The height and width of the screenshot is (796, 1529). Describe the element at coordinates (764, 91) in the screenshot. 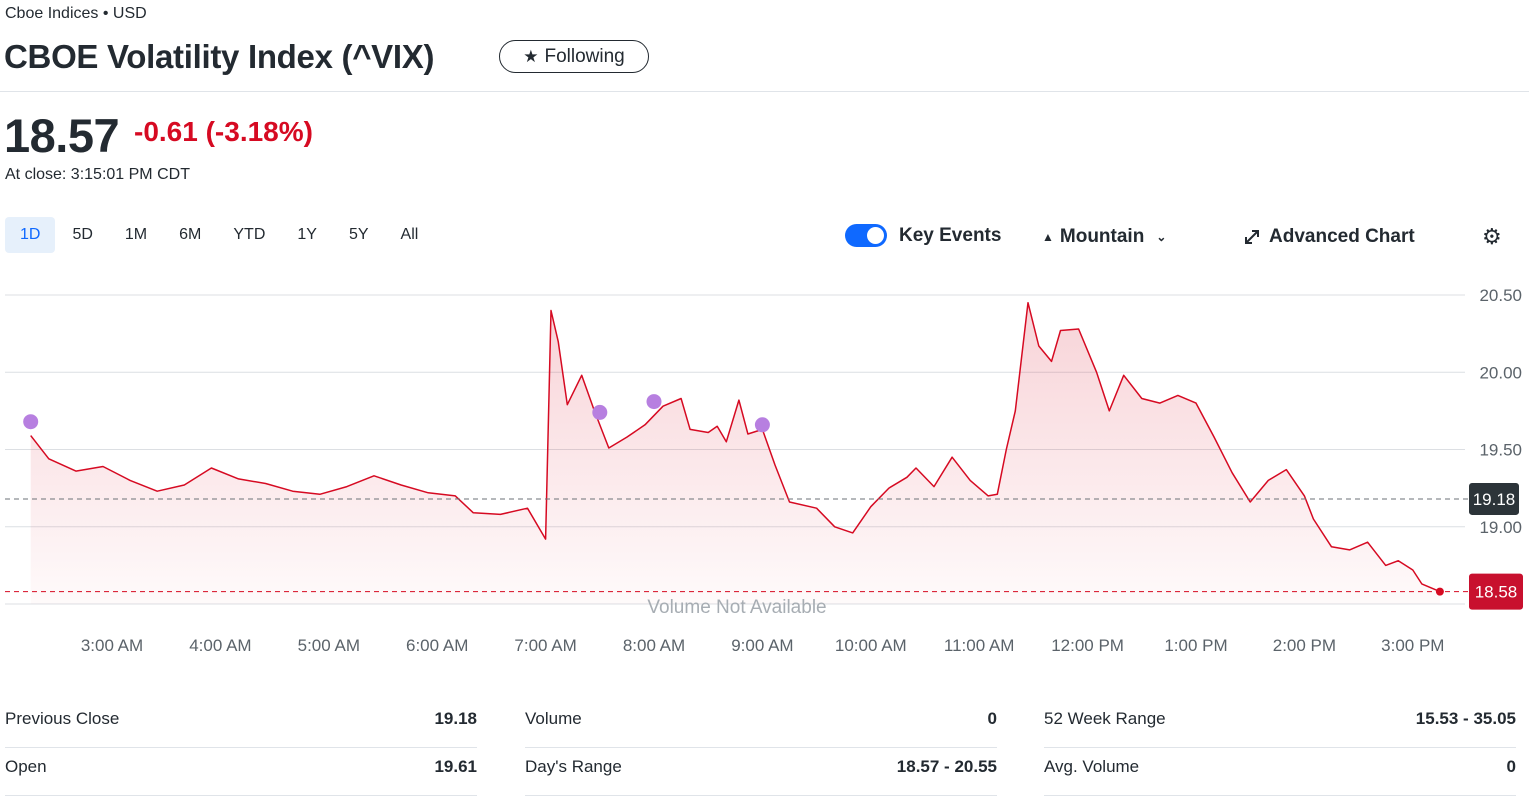

I see `header-divider` at that location.